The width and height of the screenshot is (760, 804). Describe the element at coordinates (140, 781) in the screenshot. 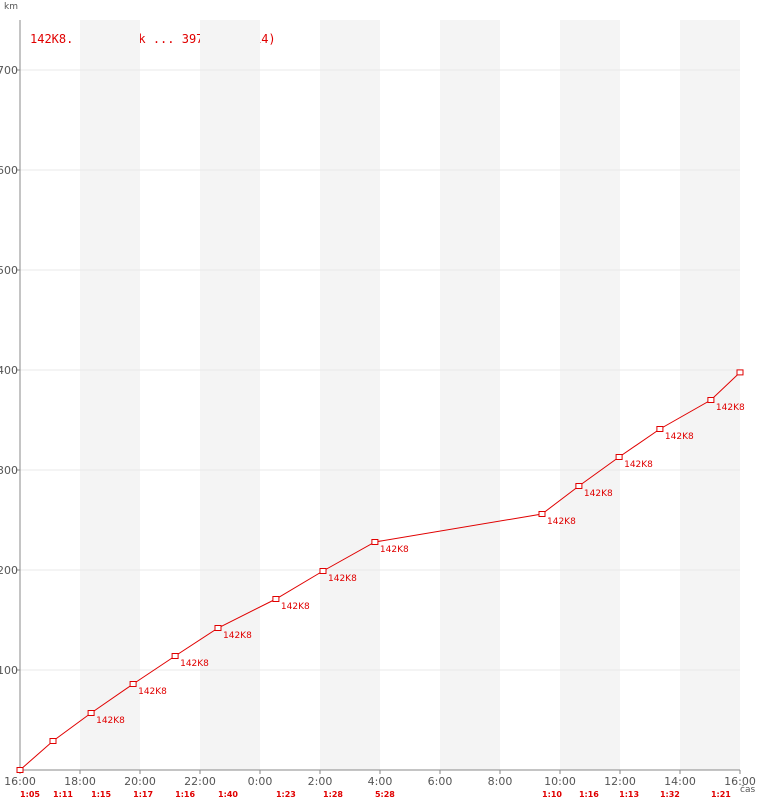

I see `x-tick-label: 20:00` at that location.